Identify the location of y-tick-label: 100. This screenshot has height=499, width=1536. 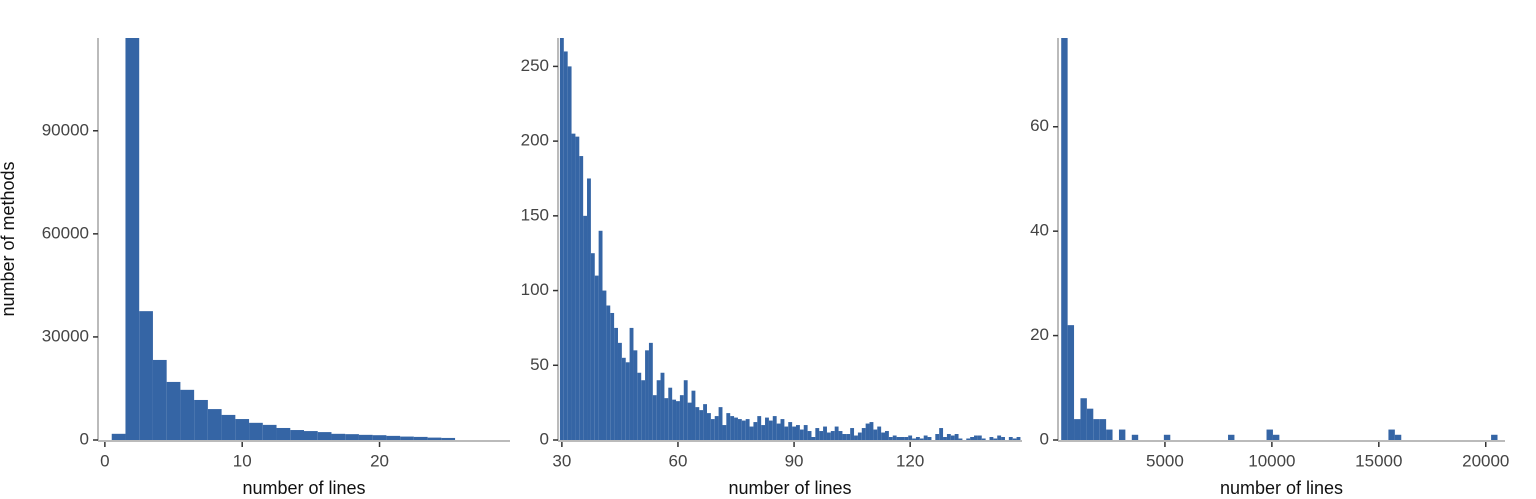
(535, 289).